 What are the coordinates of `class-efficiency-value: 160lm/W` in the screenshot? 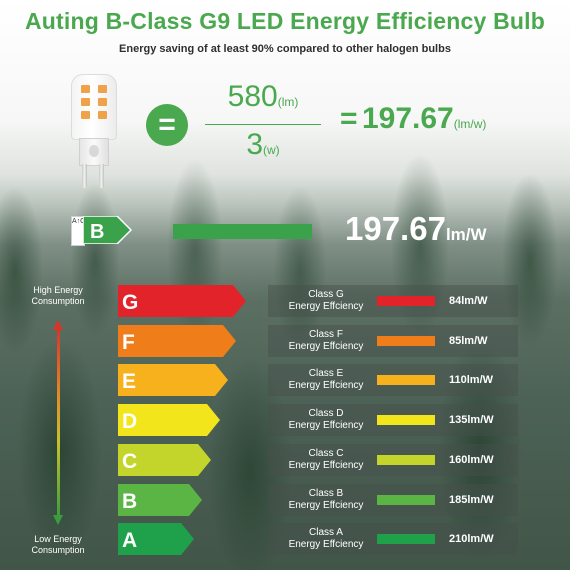 It's located at (471, 460).